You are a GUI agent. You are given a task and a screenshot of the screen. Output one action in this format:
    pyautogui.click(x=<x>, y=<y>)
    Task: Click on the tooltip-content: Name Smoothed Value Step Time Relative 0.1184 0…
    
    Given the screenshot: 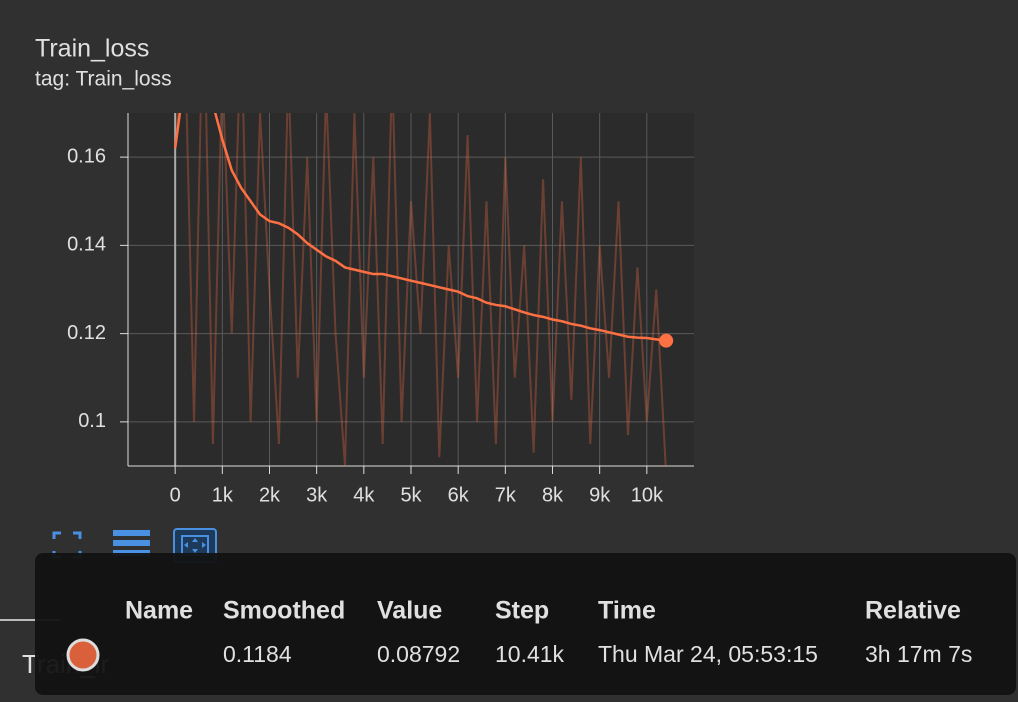 What is the action you would take?
    pyautogui.click(x=548, y=632)
    